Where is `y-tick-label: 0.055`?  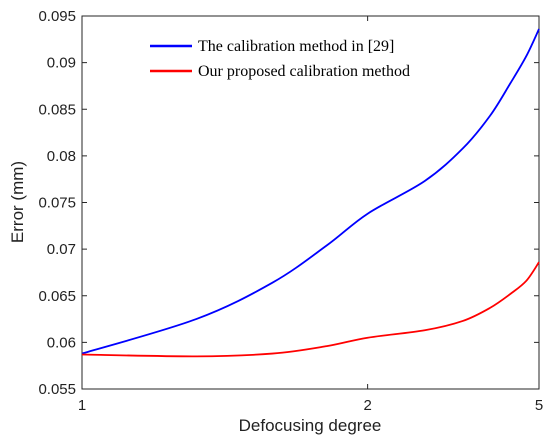 y-tick-label: 0.055 is located at coordinates (57, 389).